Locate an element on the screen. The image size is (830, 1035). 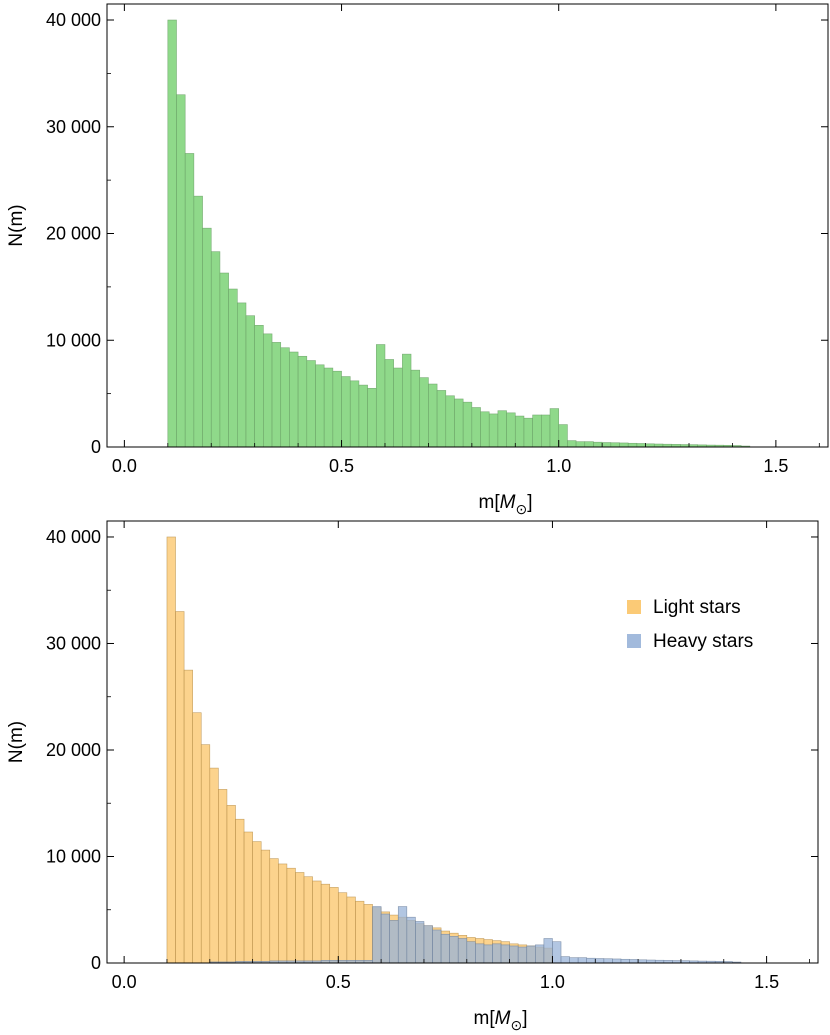
legend-label: Light stars is located at coordinates (697, 607).